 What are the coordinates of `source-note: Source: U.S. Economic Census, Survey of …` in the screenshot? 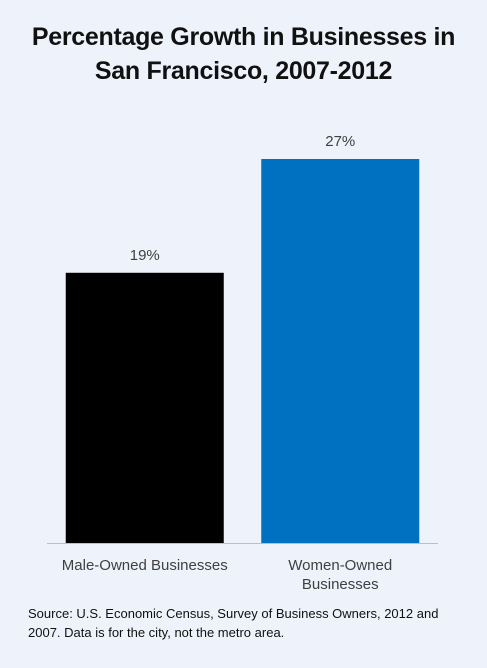 It's located at (233, 623).